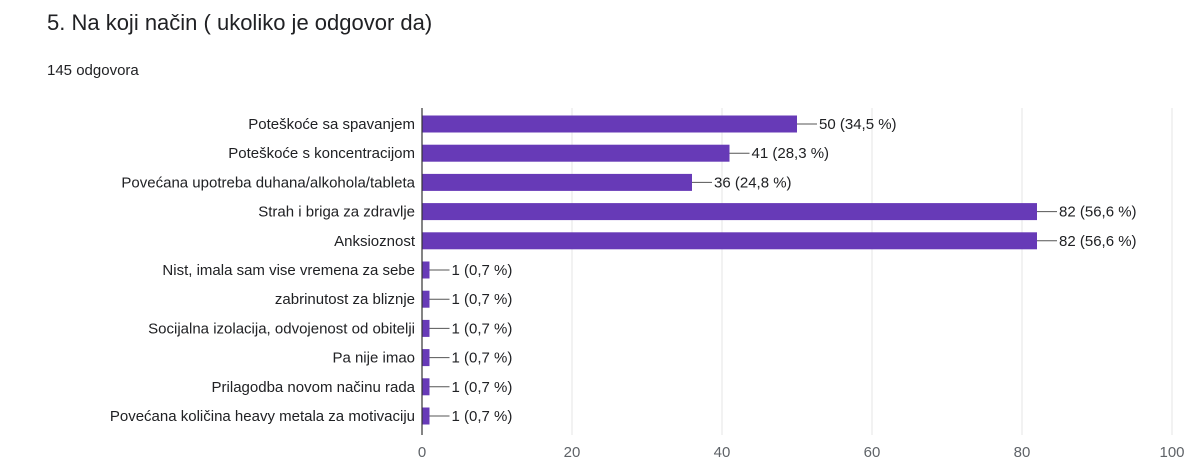  I want to click on x-tick-label: 40, so click(722, 452).